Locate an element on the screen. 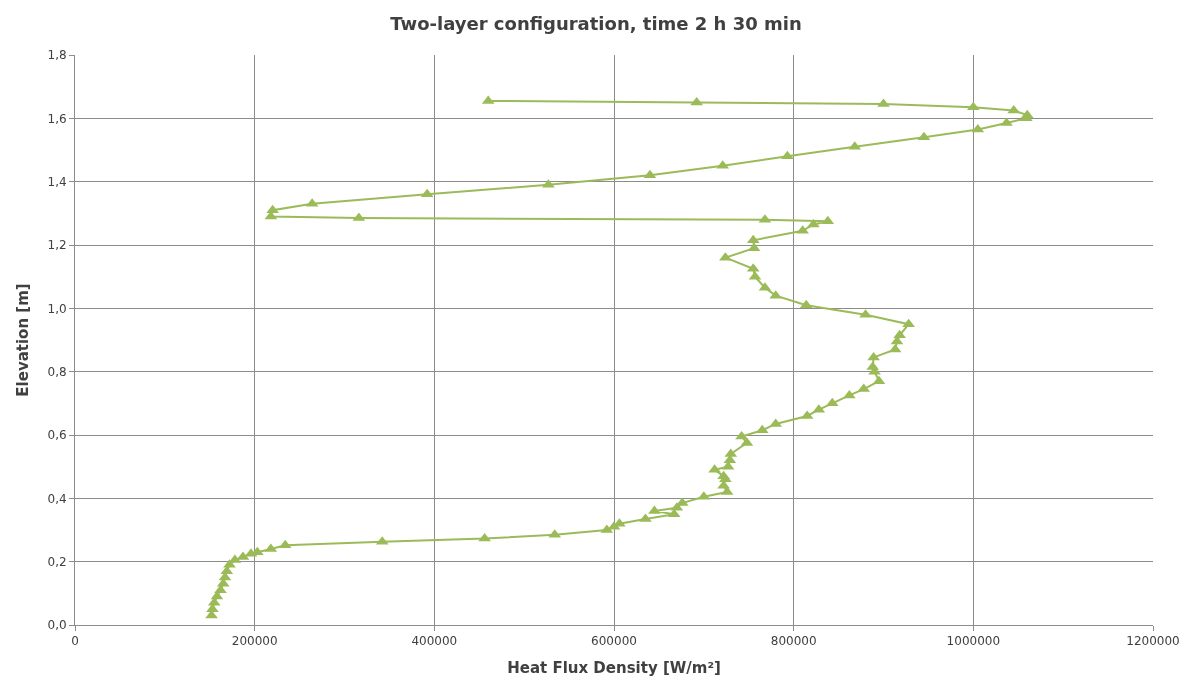  x-tick-label: 0 is located at coordinates (75, 641).